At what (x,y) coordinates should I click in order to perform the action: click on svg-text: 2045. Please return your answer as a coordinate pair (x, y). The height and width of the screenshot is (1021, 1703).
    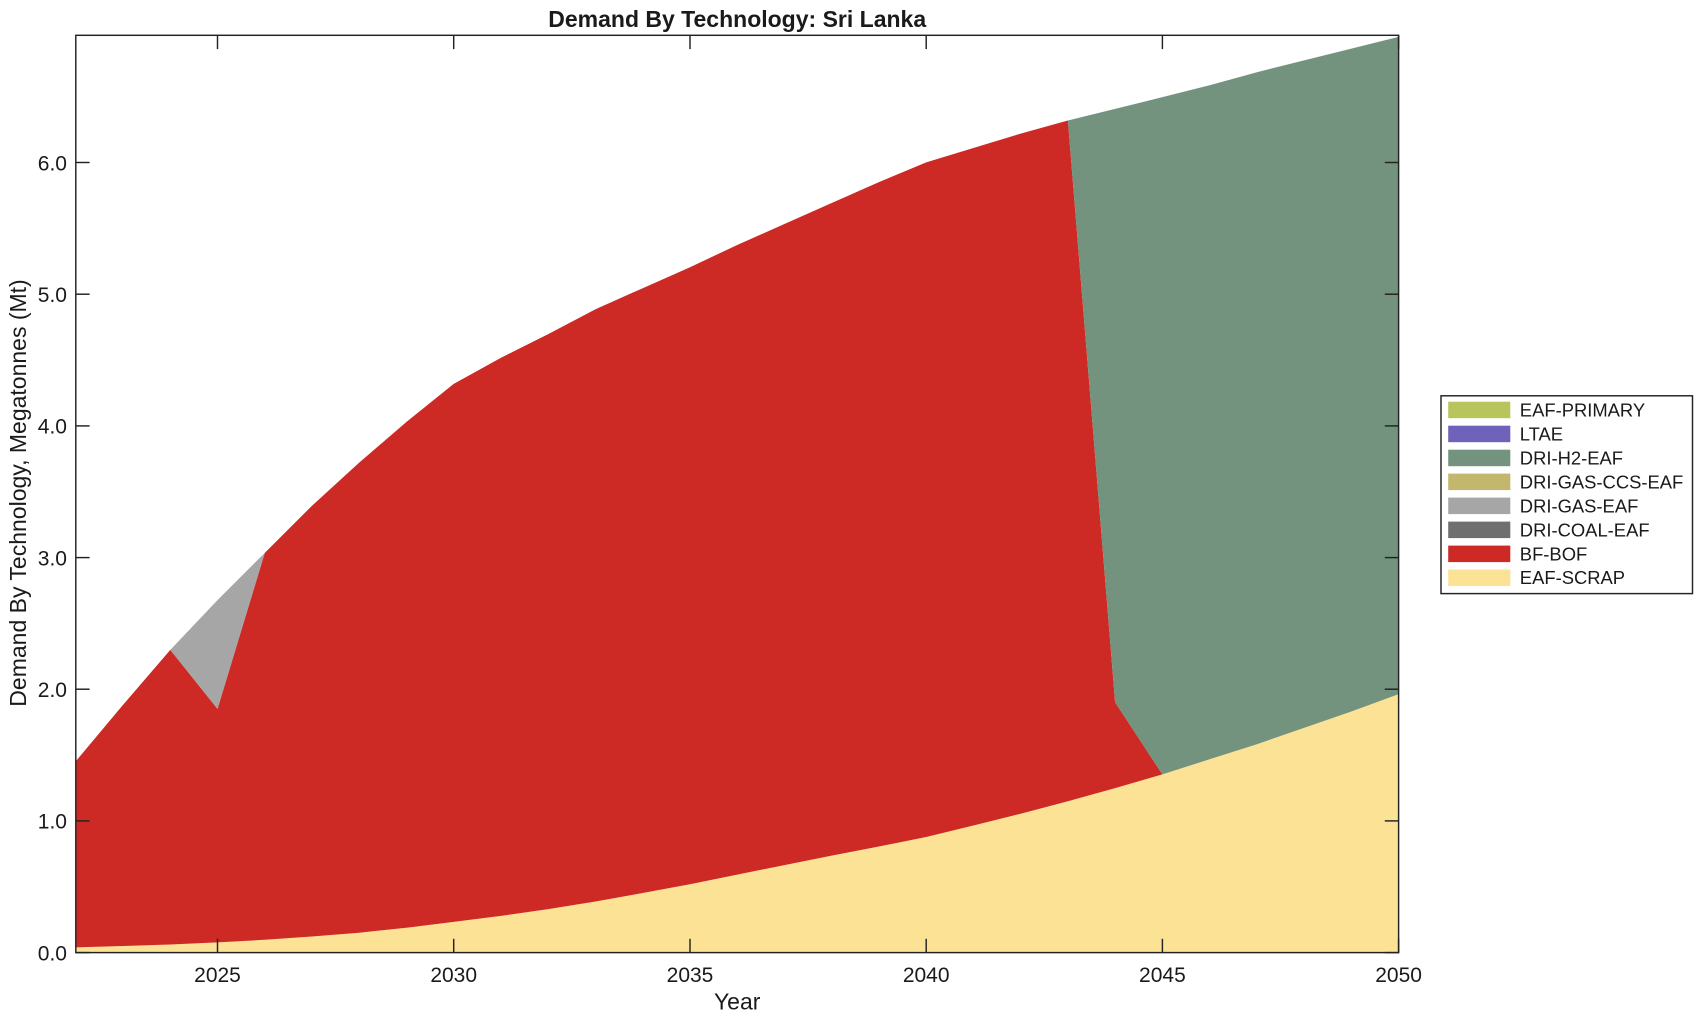
    Looking at the image, I should click on (1162, 975).